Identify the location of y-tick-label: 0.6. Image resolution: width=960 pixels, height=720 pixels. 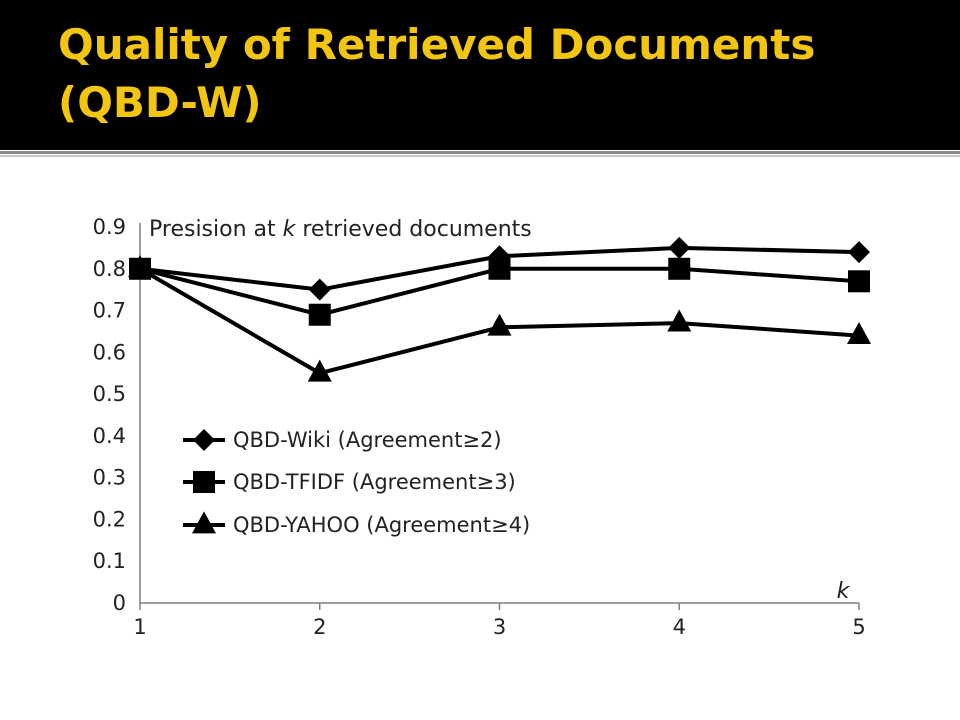
(109, 352).